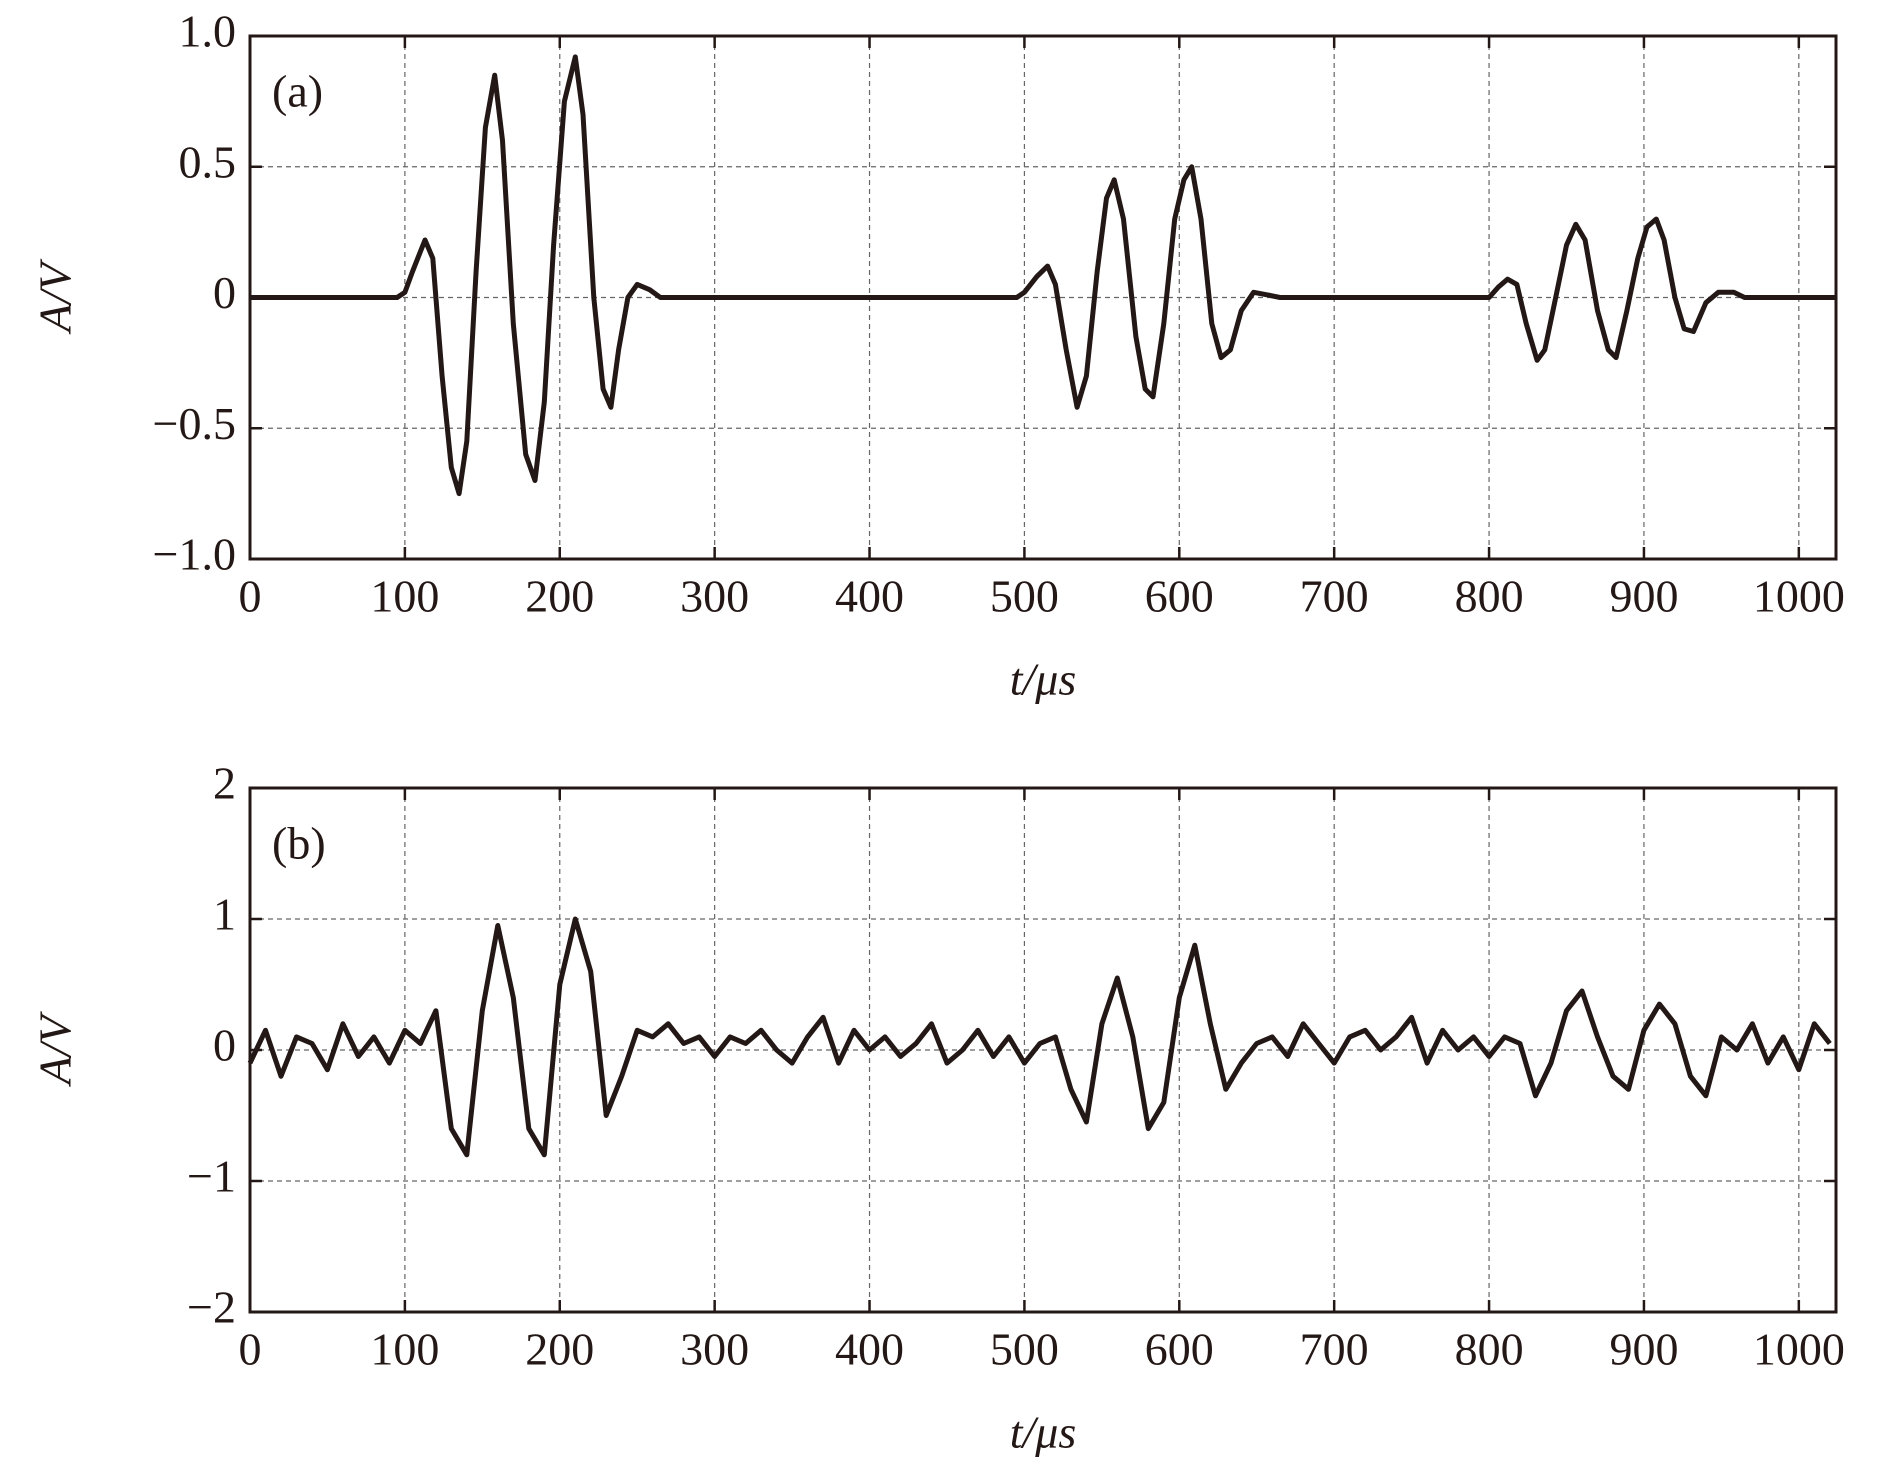  What do you see at coordinates (208, 161) in the screenshot?
I see `y-tick-label: 0.5` at bounding box center [208, 161].